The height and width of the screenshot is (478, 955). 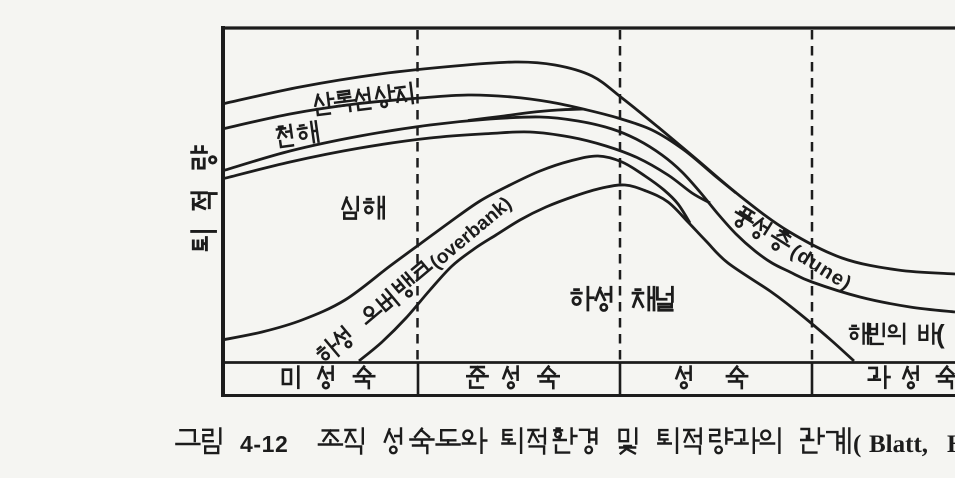 What do you see at coordinates (471, 233) in the screenshot?
I see `svg-text: (overbank)` at bounding box center [471, 233].